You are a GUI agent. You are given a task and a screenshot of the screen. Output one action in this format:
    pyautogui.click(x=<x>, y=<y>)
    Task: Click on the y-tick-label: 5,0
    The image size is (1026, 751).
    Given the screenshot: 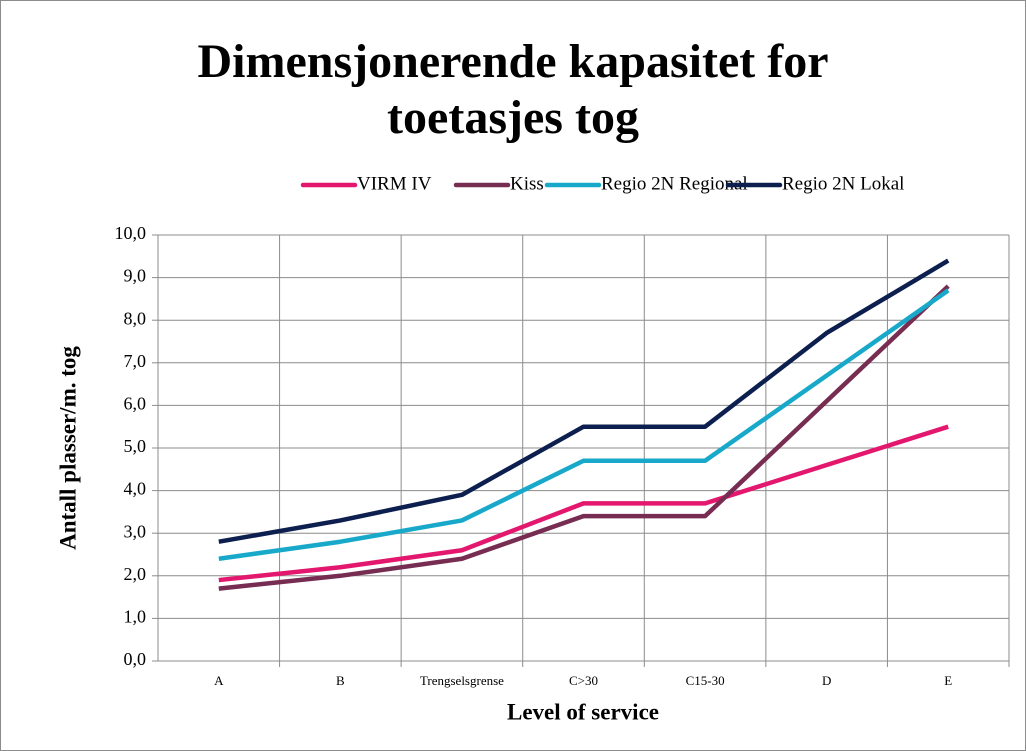 What is the action you would take?
    pyautogui.click(x=135, y=446)
    